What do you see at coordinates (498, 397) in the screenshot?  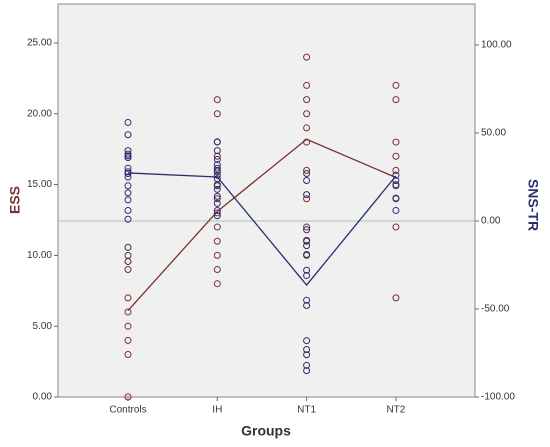 I see `y2-tick-label: -100.00` at bounding box center [498, 397].